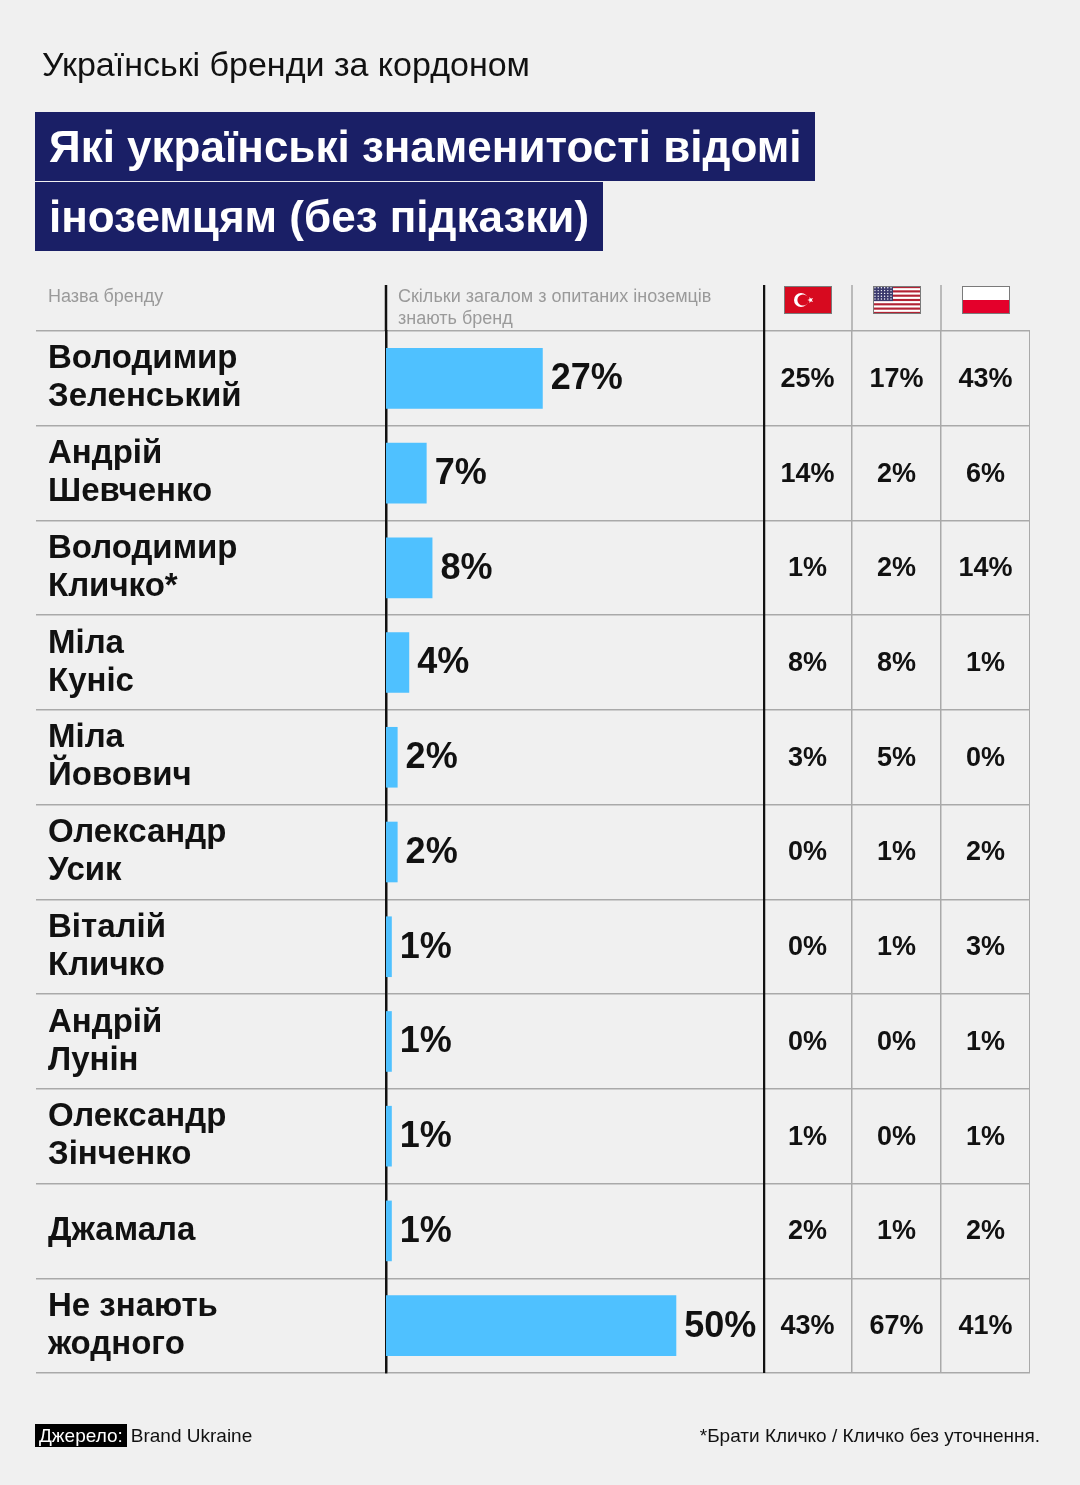 The height and width of the screenshot is (1485, 1080). What do you see at coordinates (460, 472) in the screenshot?
I see `data-label: 7%` at bounding box center [460, 472].